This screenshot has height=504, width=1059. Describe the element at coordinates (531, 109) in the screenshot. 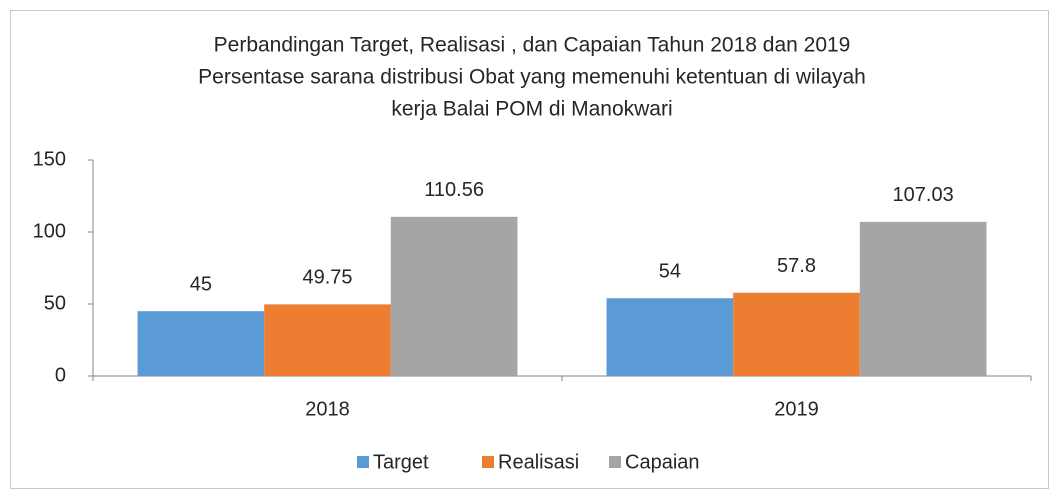

I see `chart-title: kerja Balai POM di Manokwari` at that location.